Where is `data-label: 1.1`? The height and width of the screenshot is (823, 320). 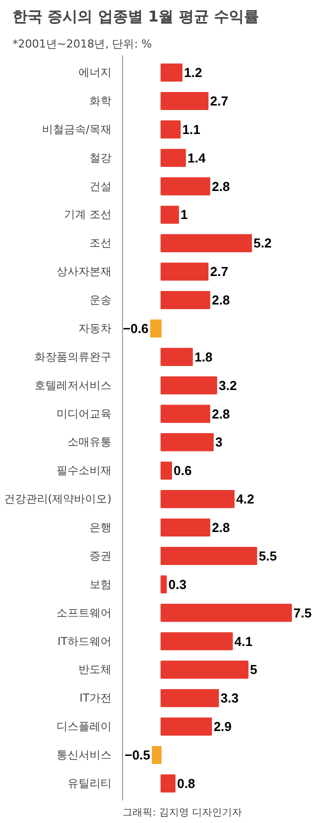
data-label: 1.1 is located at coordinates (191, 129).